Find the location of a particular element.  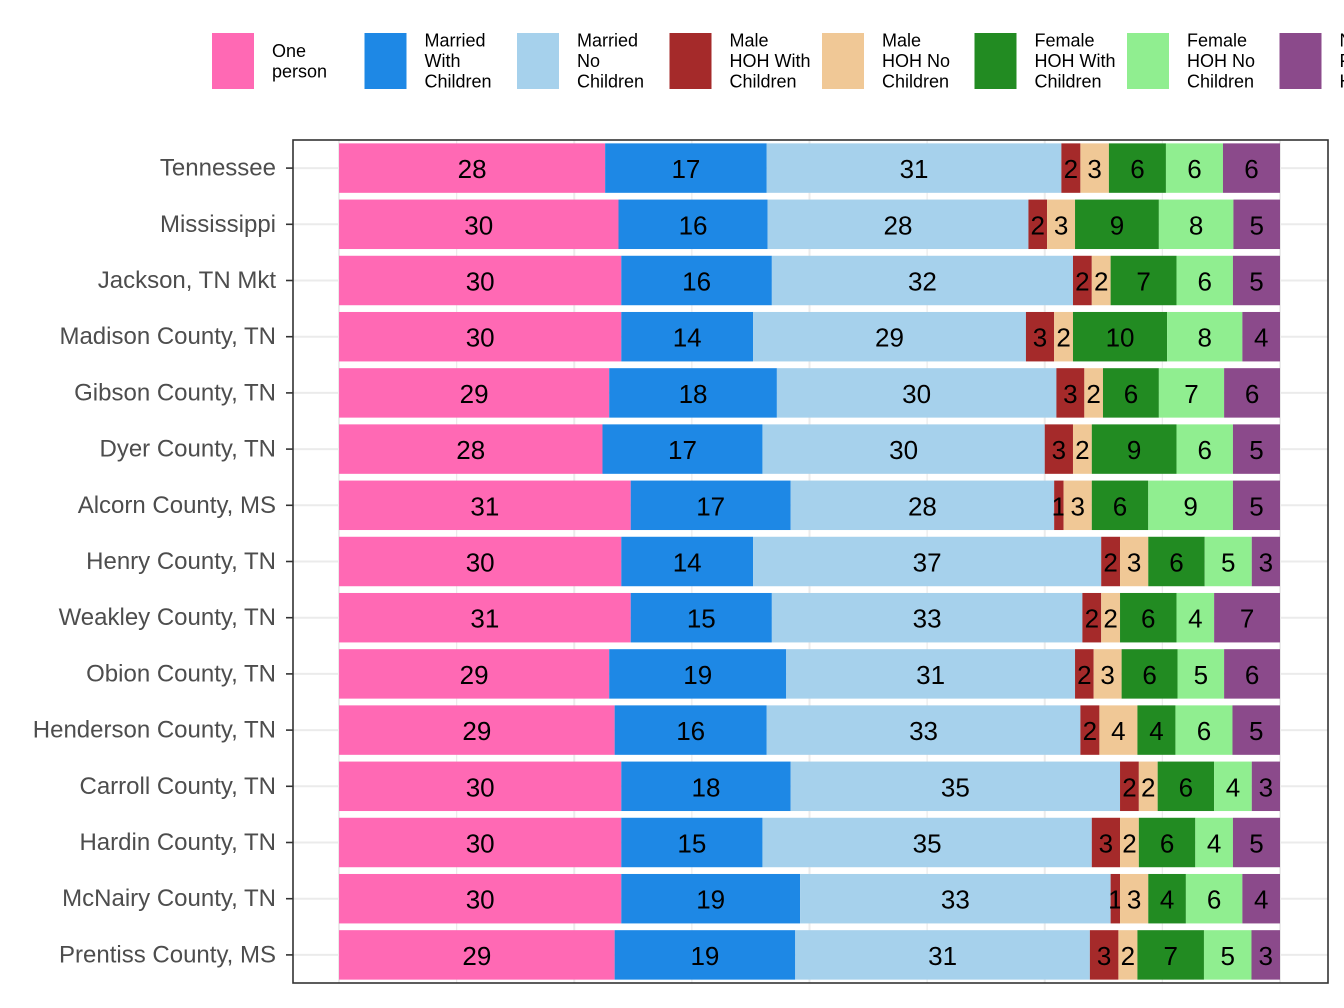

data-label: 16 is located at coordinates (696, 282).